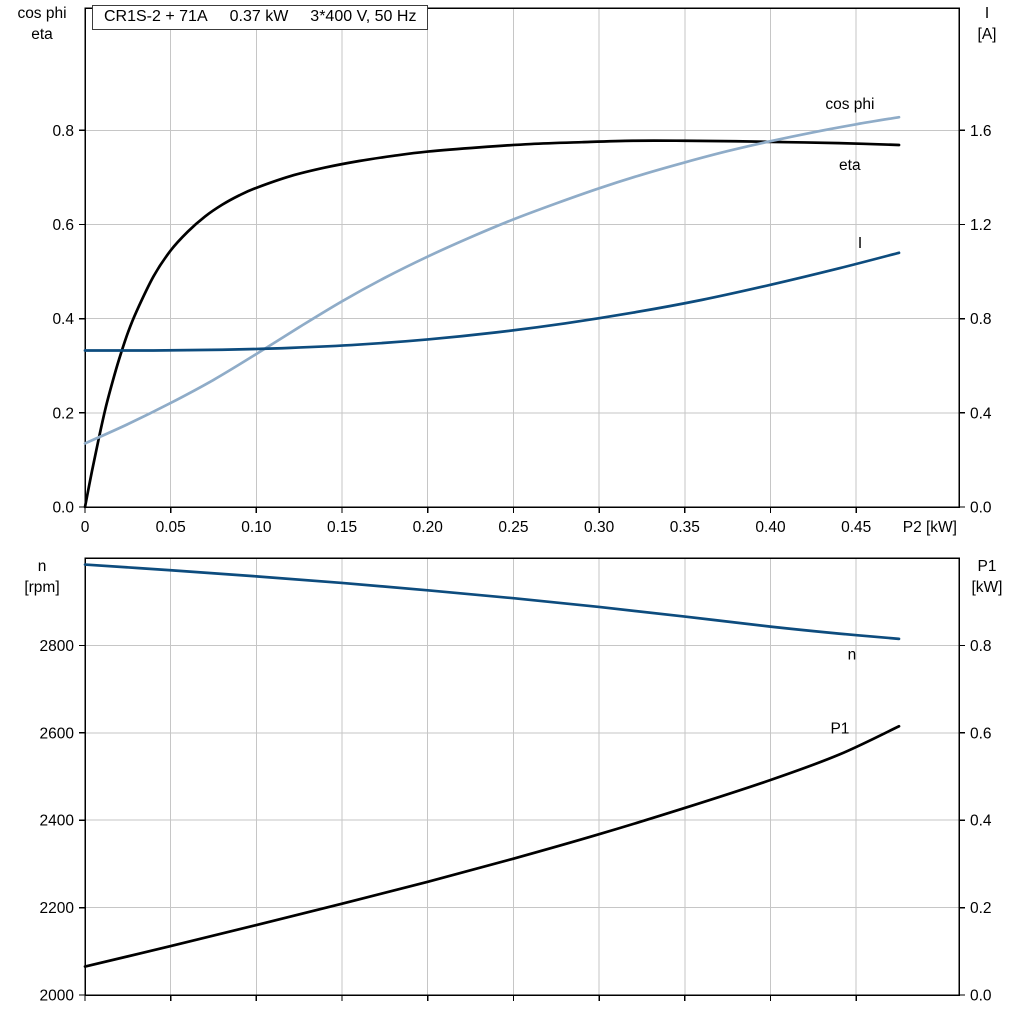  Describe the element at coordinates (63, 319) in the screenshot. I see `y-left-tick-label: 0.4` at that location.